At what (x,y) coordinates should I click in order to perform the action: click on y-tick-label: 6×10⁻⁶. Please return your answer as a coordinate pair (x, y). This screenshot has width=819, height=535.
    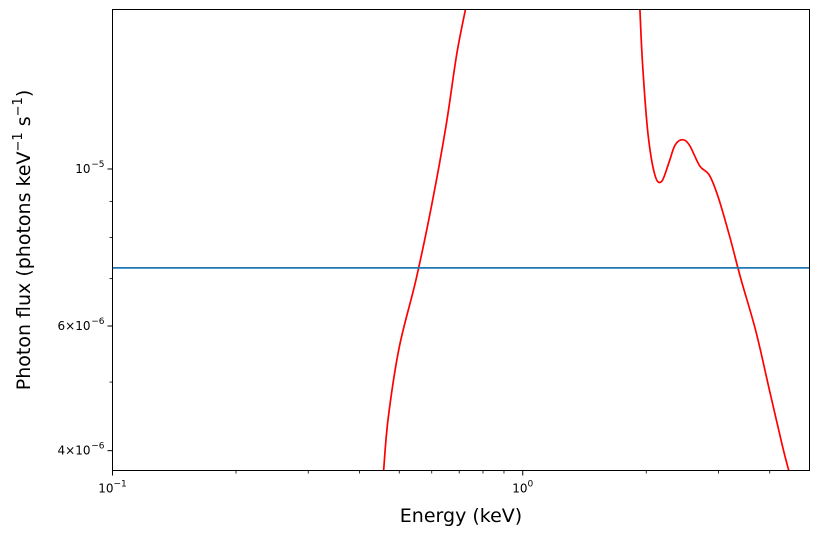
    Looking at the image, I should click on (81, 325).